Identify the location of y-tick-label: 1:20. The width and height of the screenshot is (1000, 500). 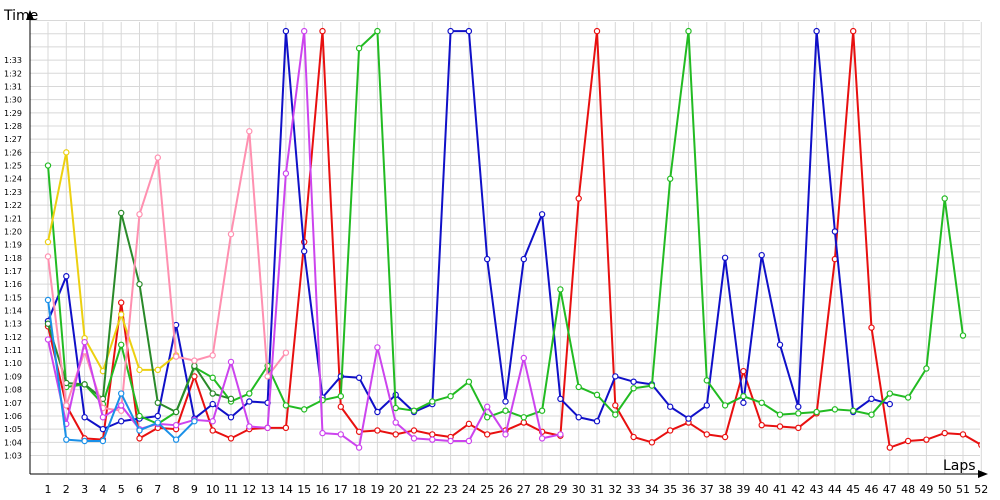
(13, 231).